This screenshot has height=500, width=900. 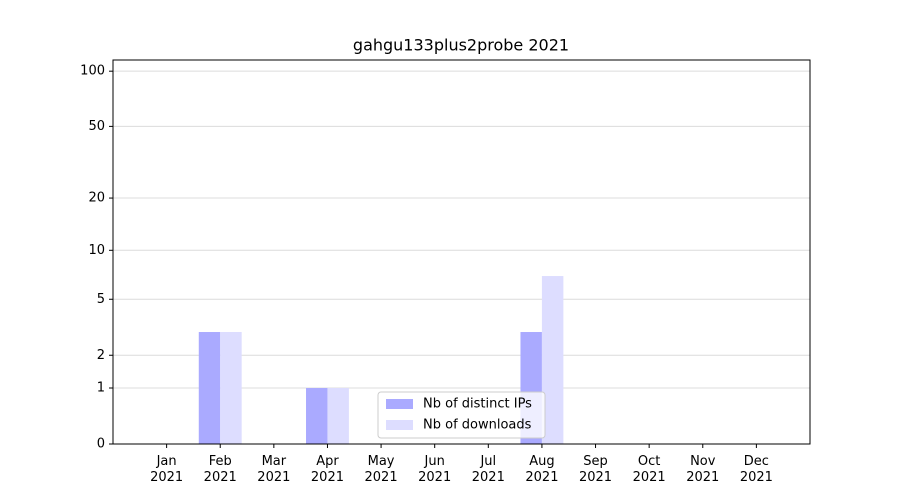 What do you see at coordinates (101, 388) in the screenshot?
I see `y-tick-label: 1` at bounding box center [101, 388].